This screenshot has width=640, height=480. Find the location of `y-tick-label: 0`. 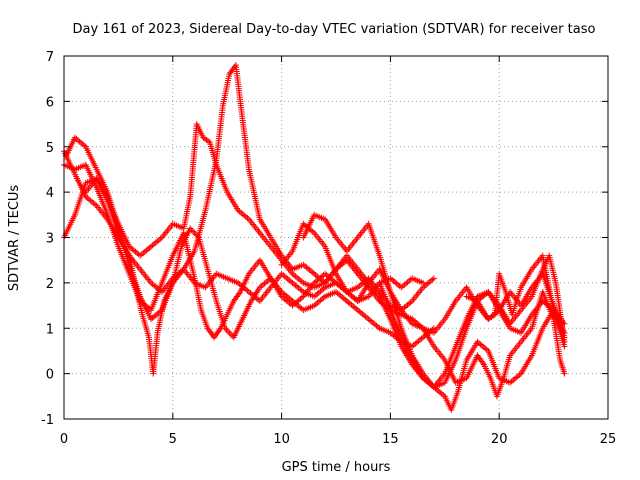

y-tick-label: 0 is located at coordinates (50, 375).